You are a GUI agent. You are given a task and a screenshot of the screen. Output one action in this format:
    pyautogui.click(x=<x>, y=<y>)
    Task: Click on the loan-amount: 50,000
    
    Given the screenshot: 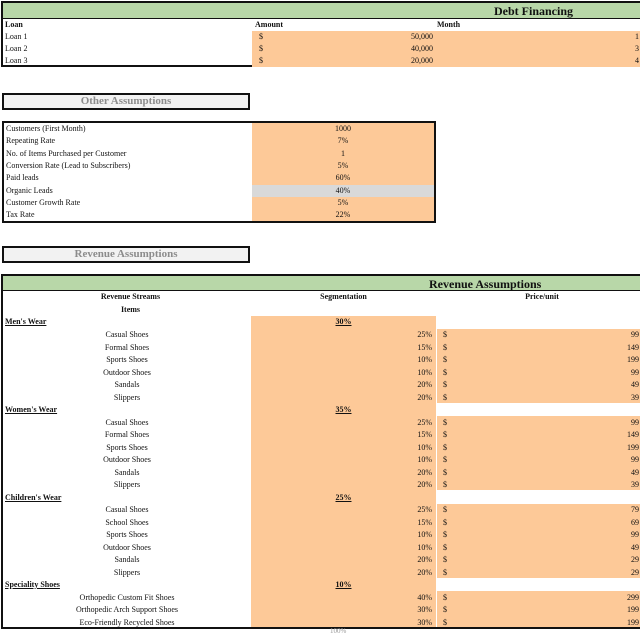 What is the action you would take?
    pyautogui.click(x=422, y=36)
    